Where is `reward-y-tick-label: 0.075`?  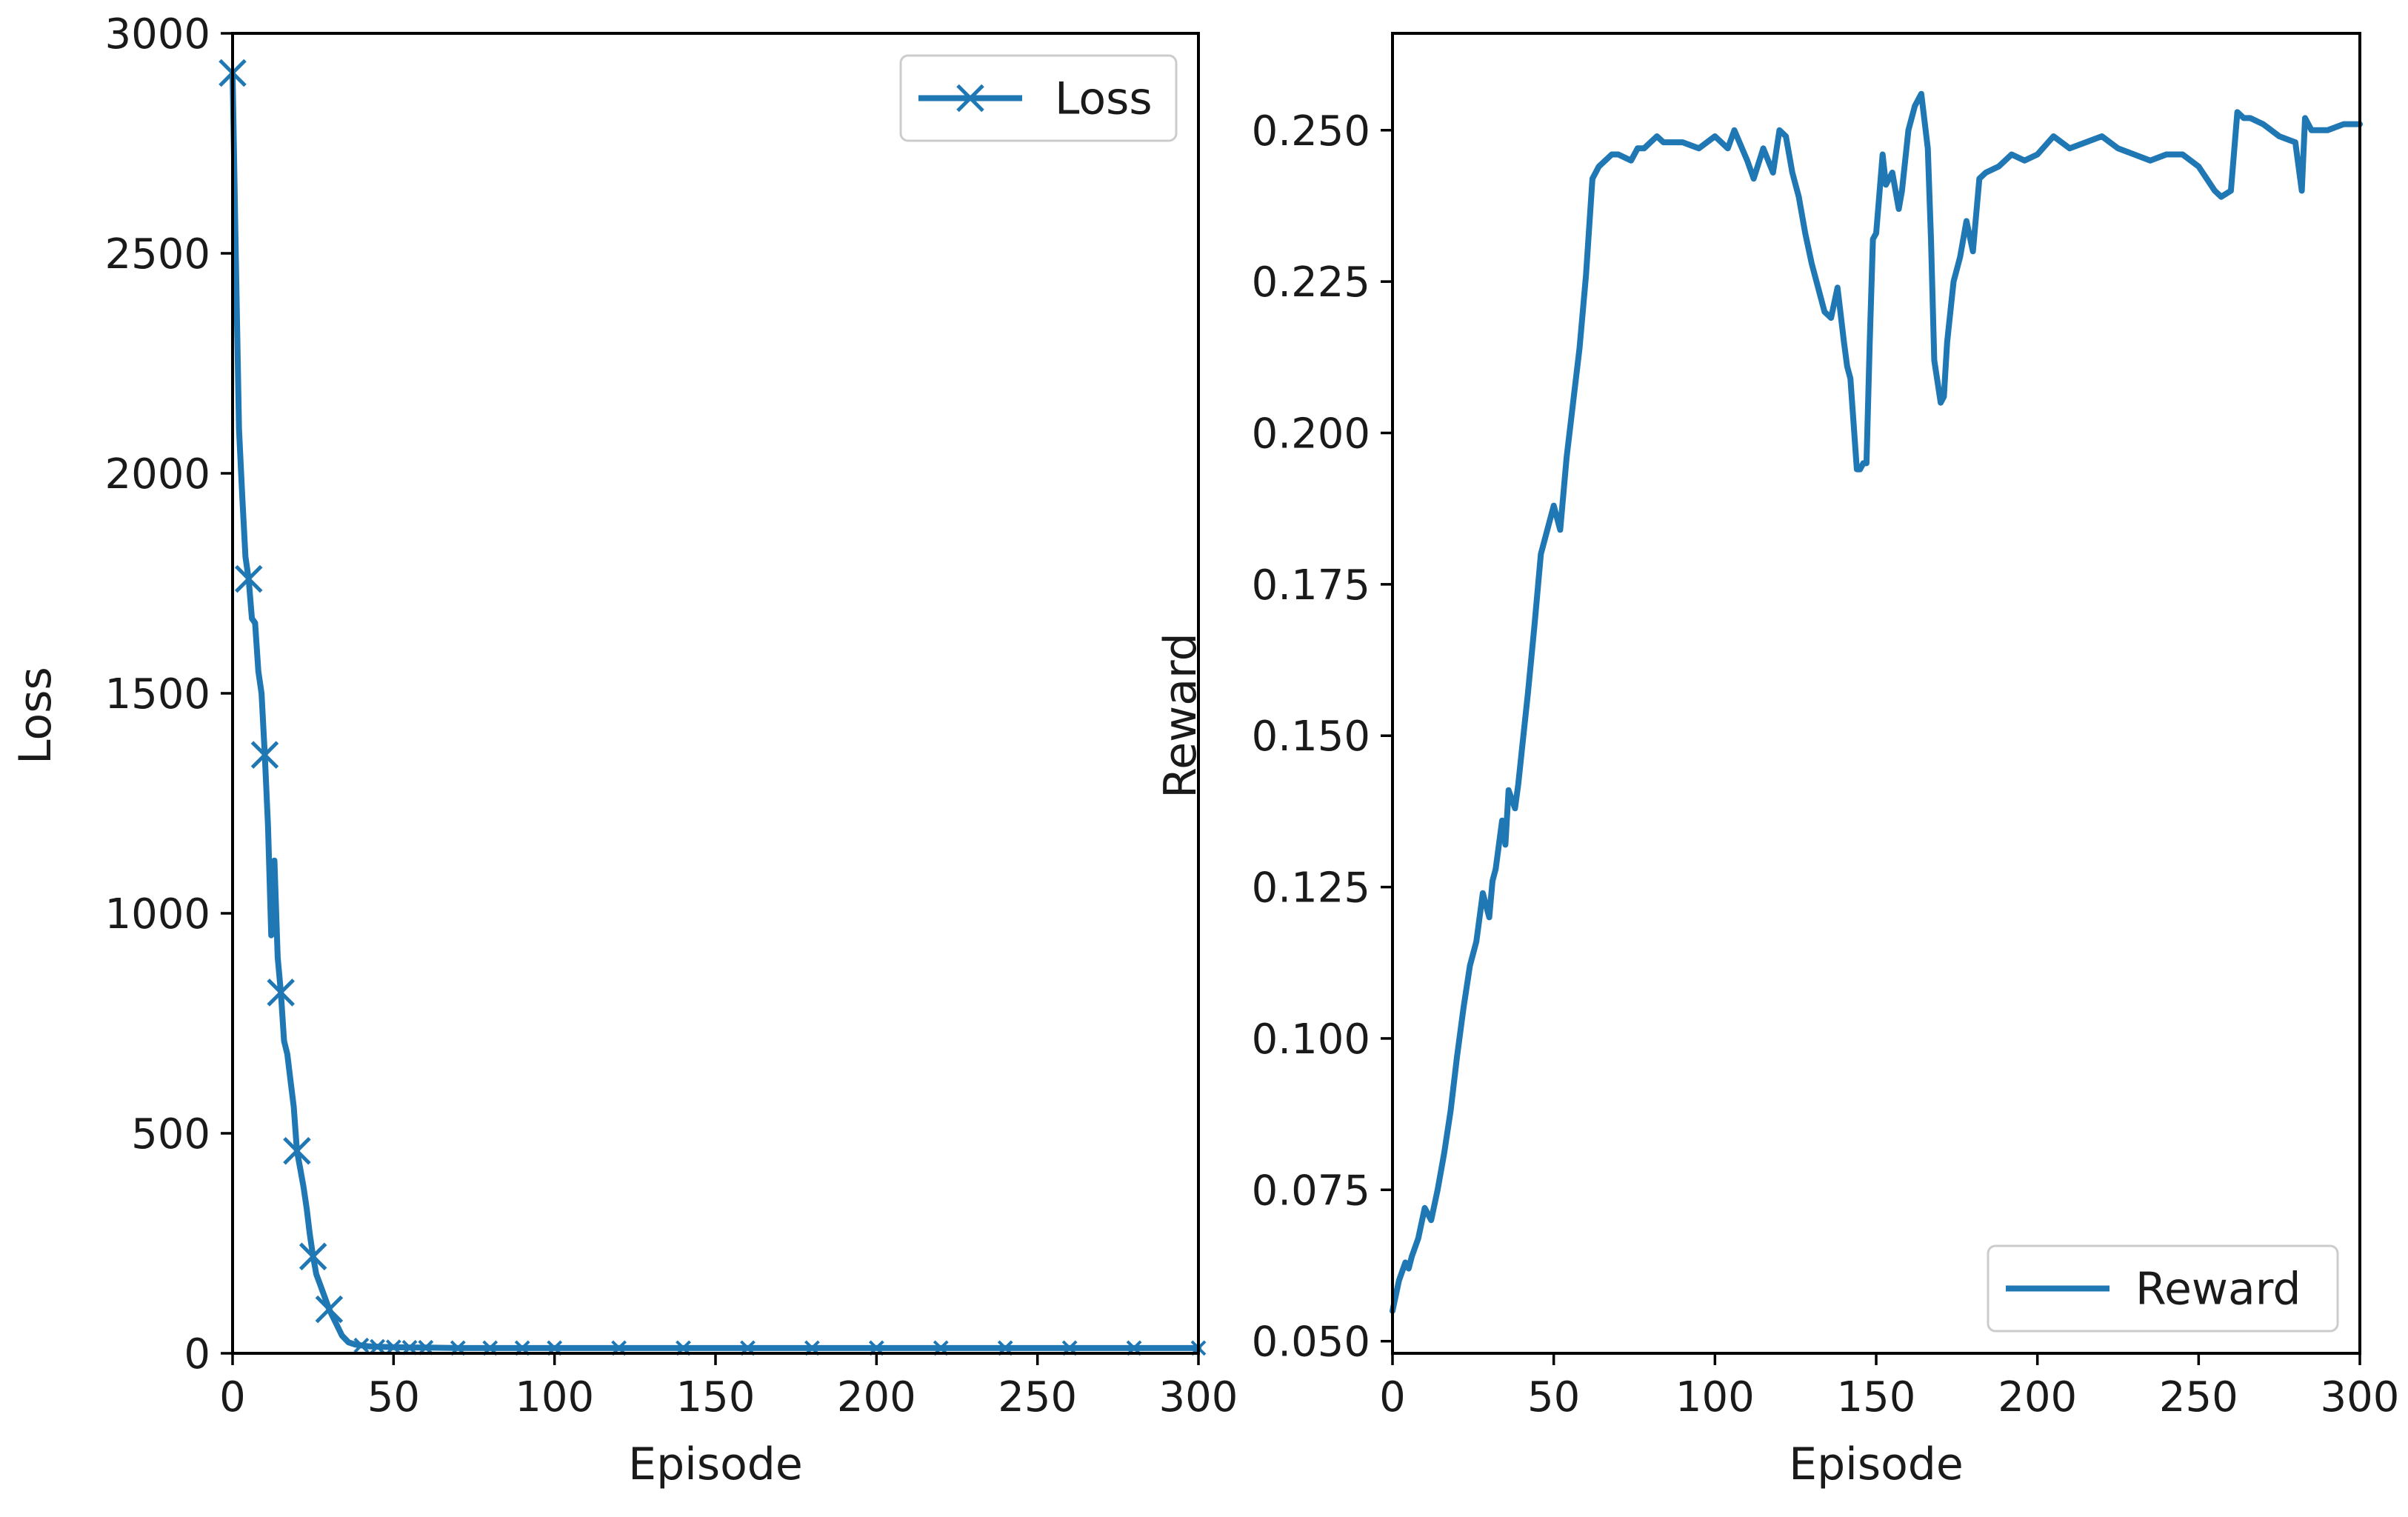
reward-y-tick-label: 0.075 is located at coordinates (1311, 1191).